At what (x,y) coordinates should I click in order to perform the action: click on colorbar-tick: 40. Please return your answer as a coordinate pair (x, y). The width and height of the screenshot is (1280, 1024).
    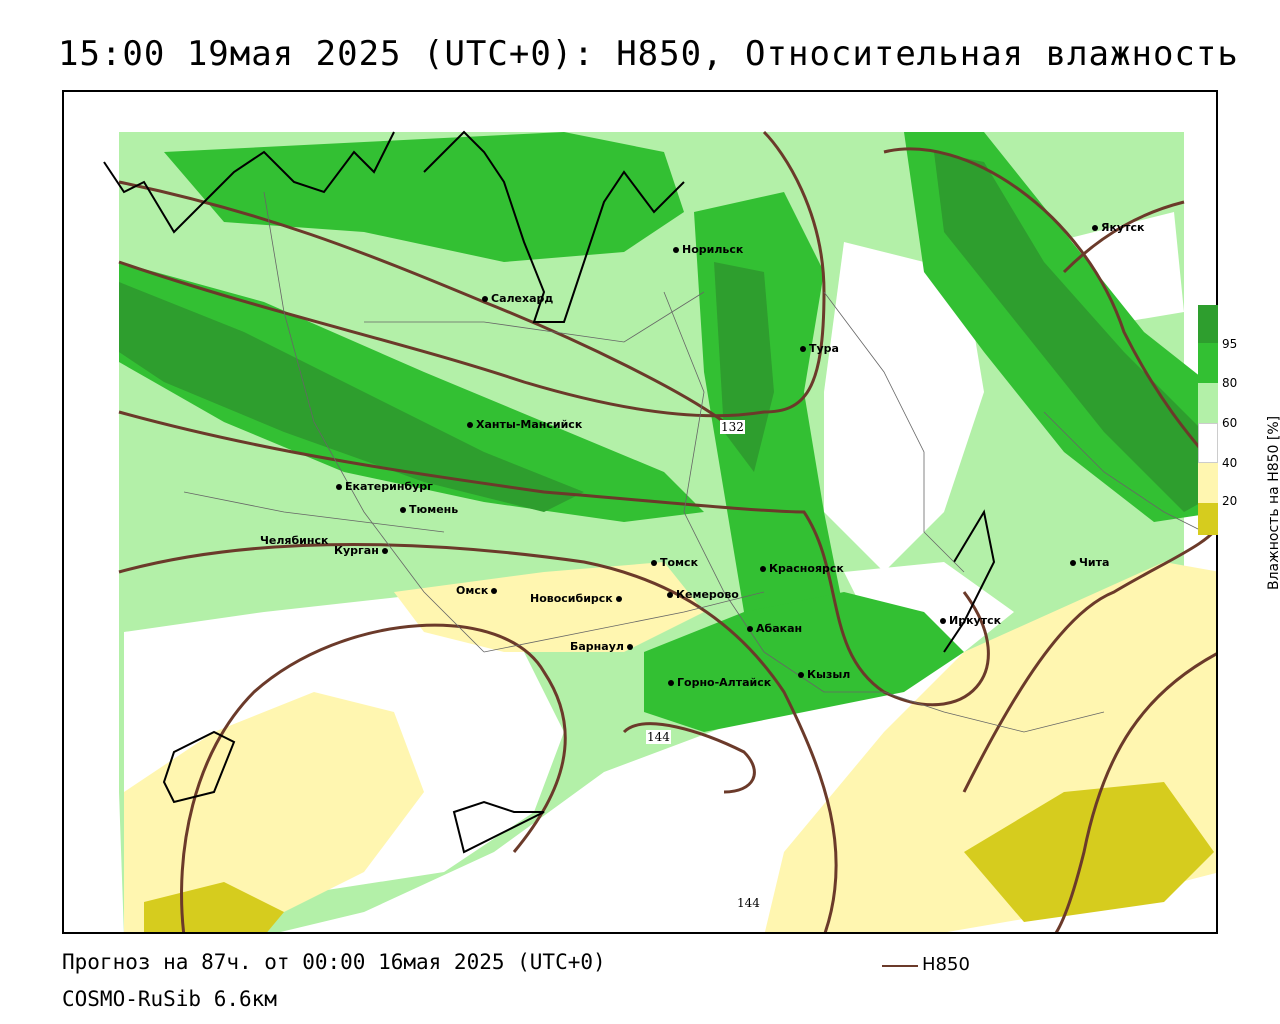
    Looking at the image, I should click on (1230, 463).